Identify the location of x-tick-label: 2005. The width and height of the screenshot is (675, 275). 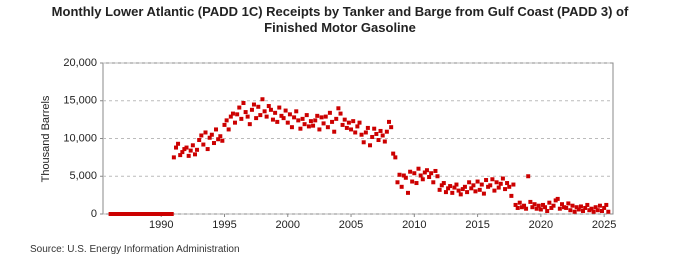
(351, 225).